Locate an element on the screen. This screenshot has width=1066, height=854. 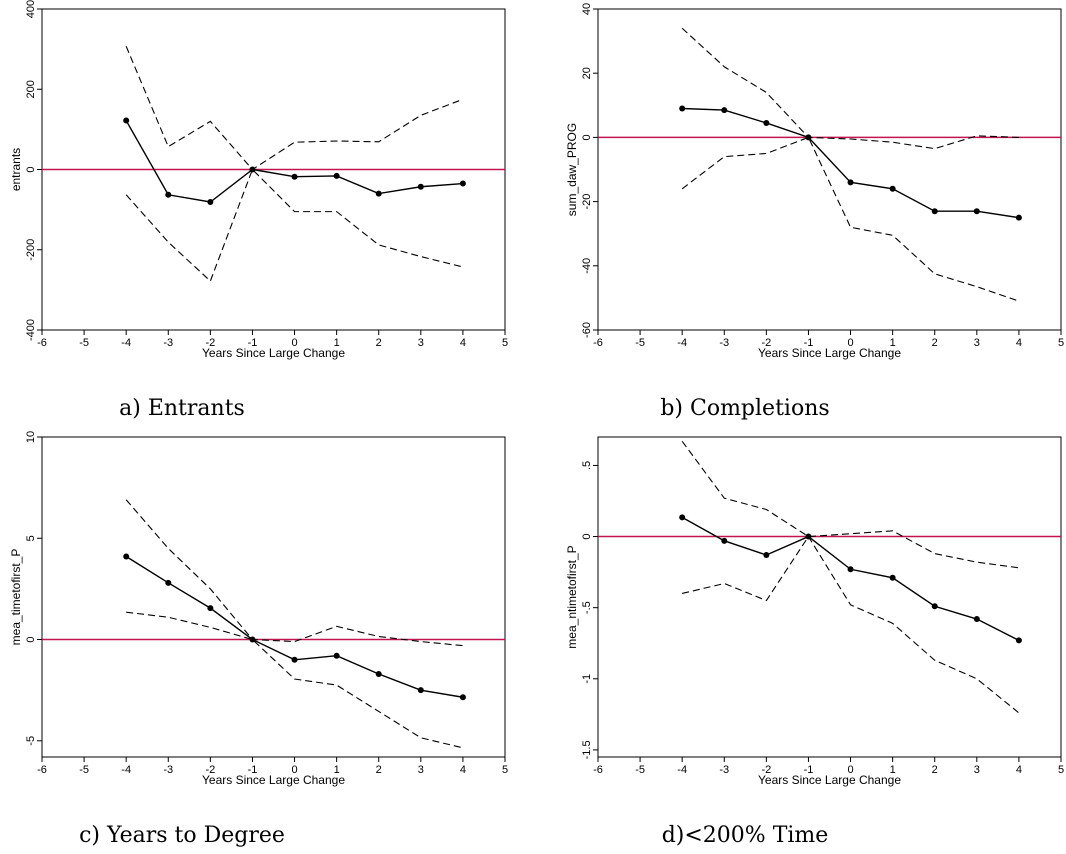
y-tick-label: -.5 is located at coordinates (587, 607).